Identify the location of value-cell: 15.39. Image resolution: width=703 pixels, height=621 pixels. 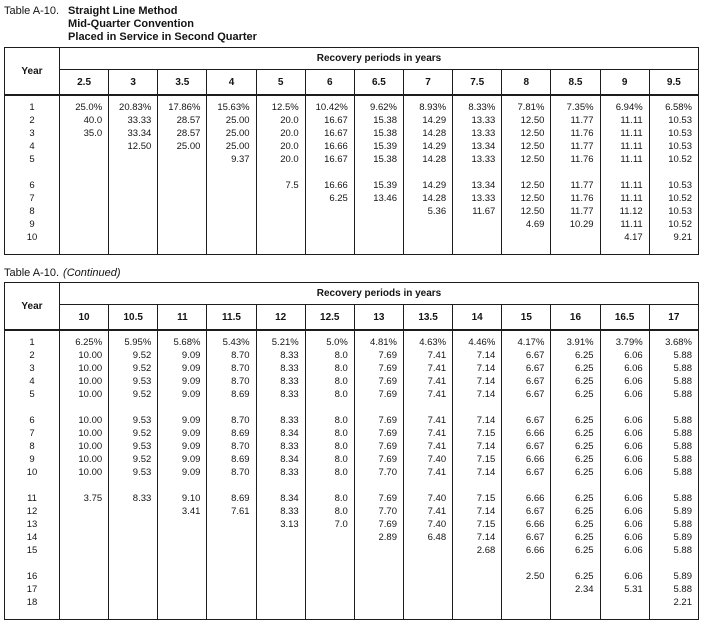
(378, 146).